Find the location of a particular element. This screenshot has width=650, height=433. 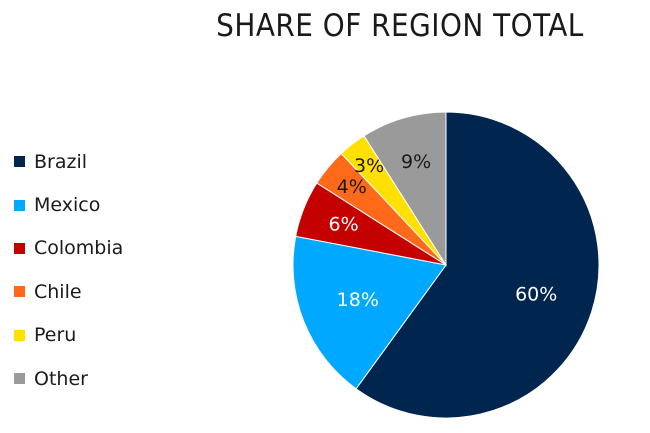

legend-label-brazil: Brazil is located at coordinates (61, 161).